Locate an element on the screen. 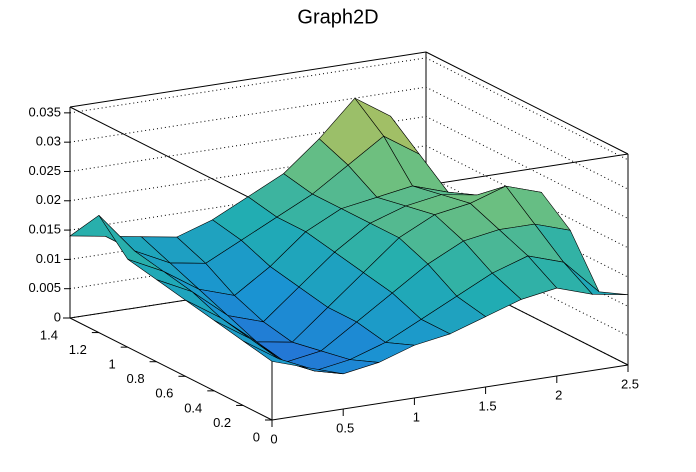  x-tick-label: 1.5 is located at coordinates (488, 405).